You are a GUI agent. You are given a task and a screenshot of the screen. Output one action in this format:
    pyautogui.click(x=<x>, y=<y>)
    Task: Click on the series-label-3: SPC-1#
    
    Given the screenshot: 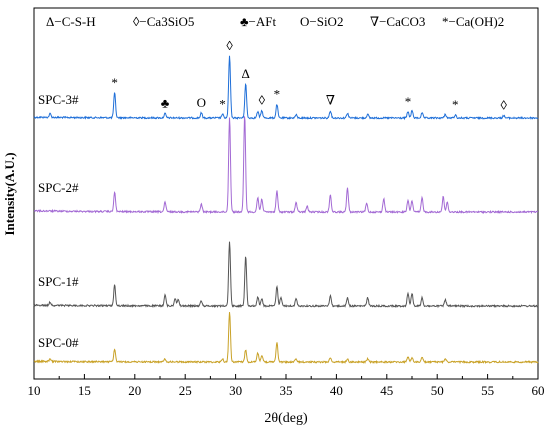 What is the action you would take?
    pyautogui.click(x=58, y=281)
    